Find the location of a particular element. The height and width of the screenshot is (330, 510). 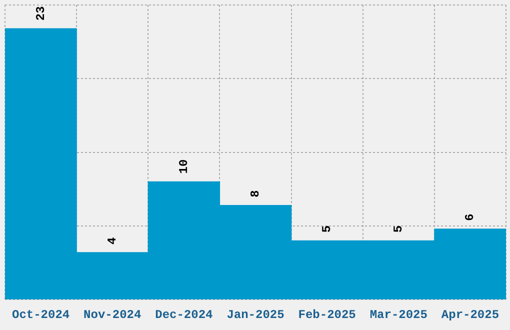

x-tick-label: Dec-2024 is located at coordinates (184, 315).